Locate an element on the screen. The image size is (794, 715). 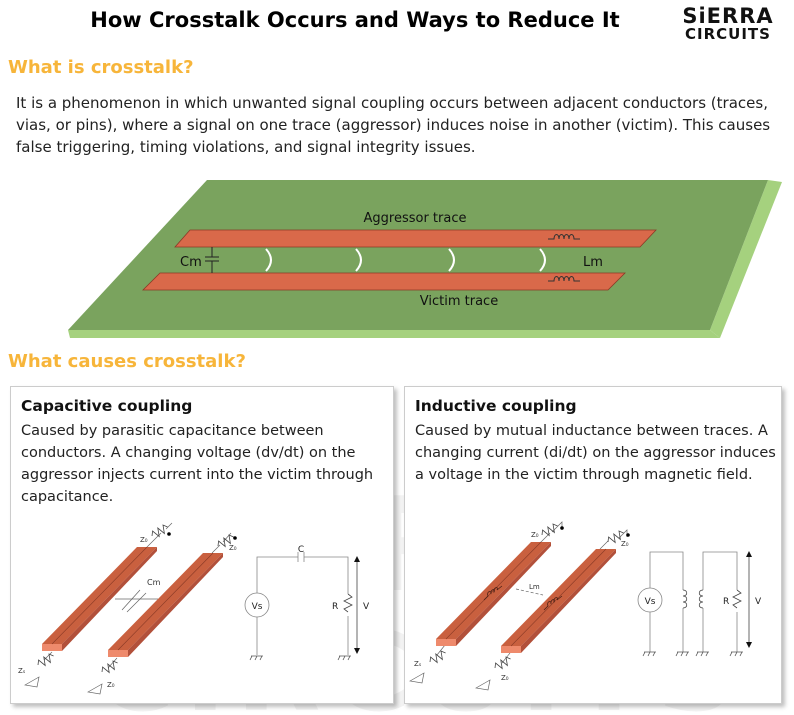
sierra-circuits-logo: SiERRA CIRCUITS is located at coordinates (728, 24).